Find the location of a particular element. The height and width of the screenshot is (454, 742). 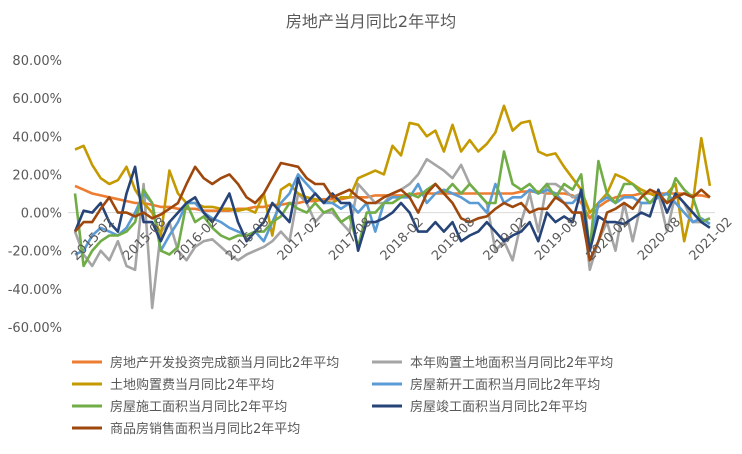

x-tick-label: 2017-02 is located at coordinates (299, 239).